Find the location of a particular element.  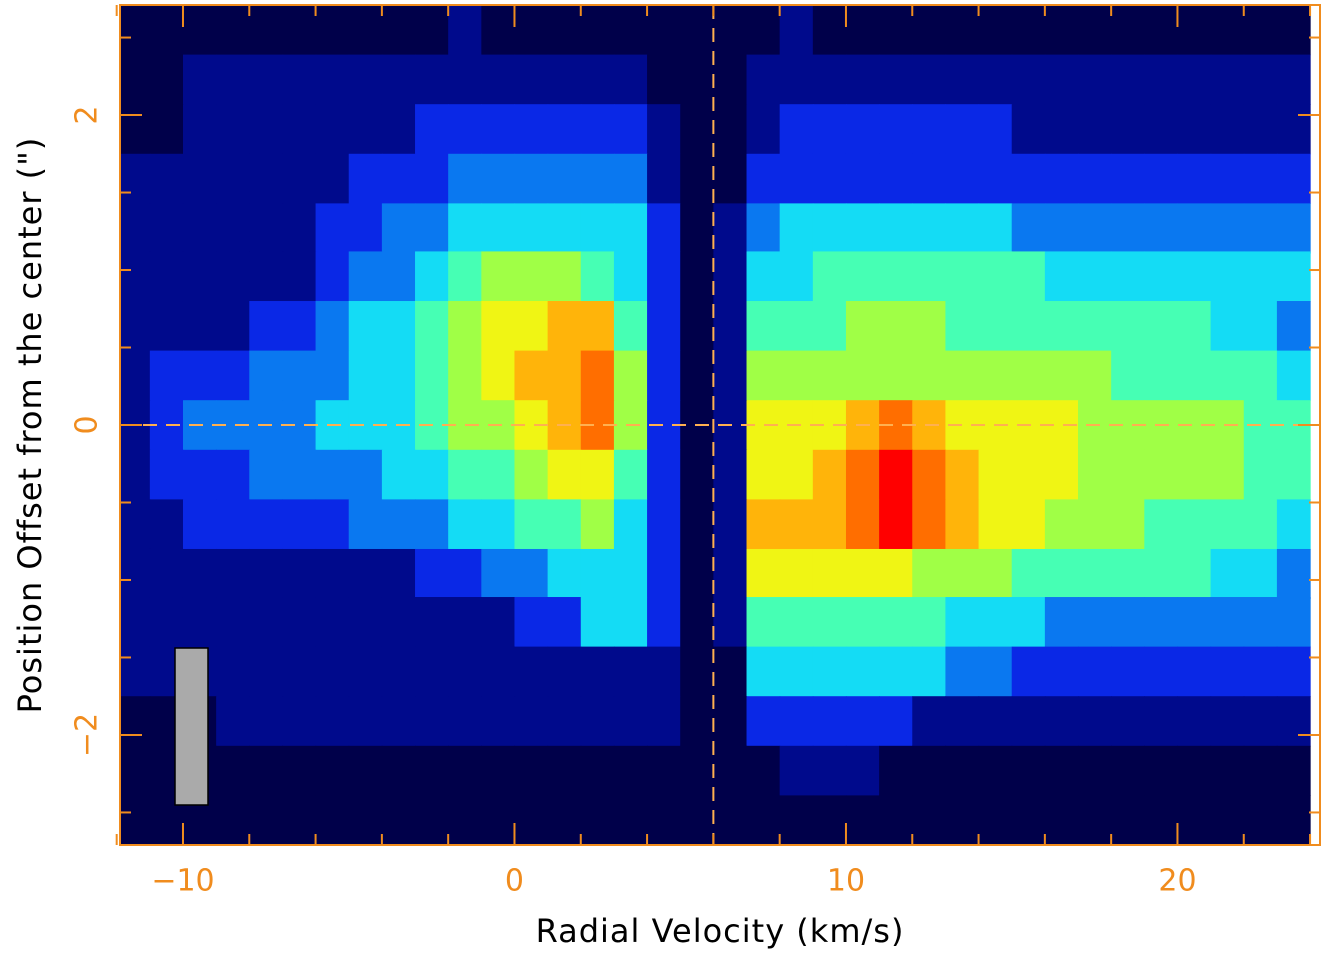

y-tick-label: 2 is located at coordinates (87, 114).